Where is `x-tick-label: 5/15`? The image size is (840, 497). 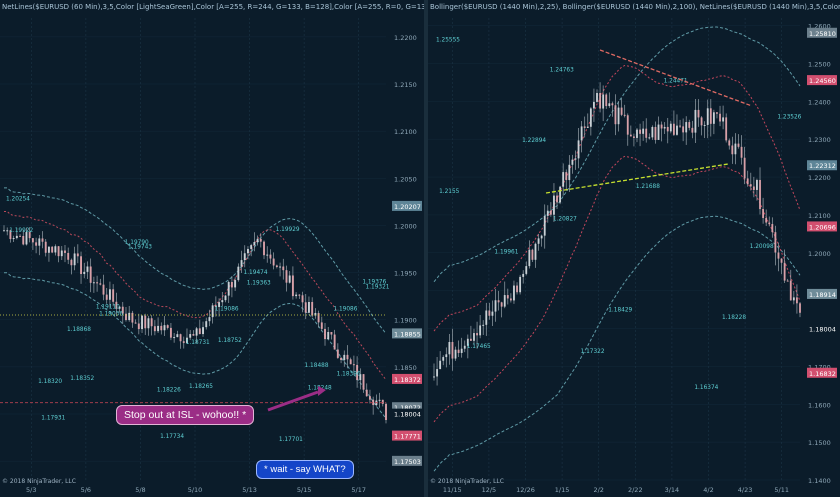 x-tick-label: 5/15 is located at coordinates (304, 490).